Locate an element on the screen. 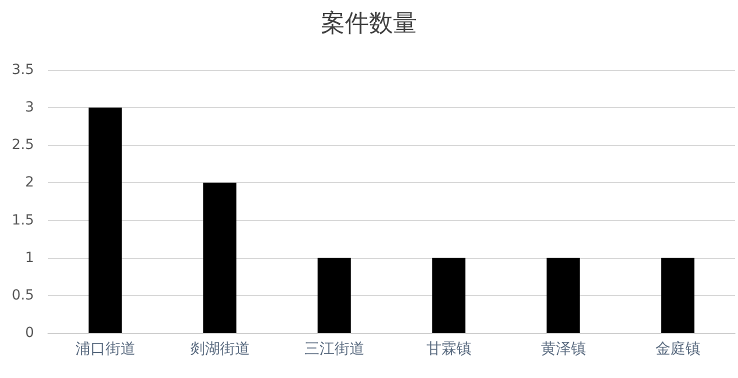 Image resolution: width=738 pixels, height=378 pixels. x-tick-label: 甘霖镇 is located at coordinates (449, 349).